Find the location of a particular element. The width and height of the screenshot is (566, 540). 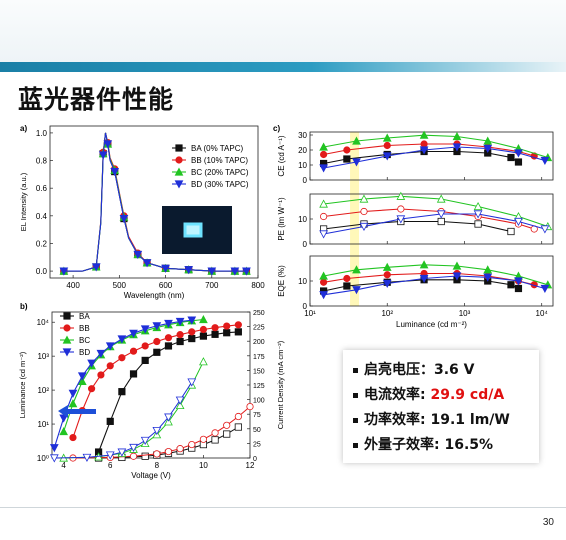

y-tick-label: 1.0 is located at coordinates (42, 133).